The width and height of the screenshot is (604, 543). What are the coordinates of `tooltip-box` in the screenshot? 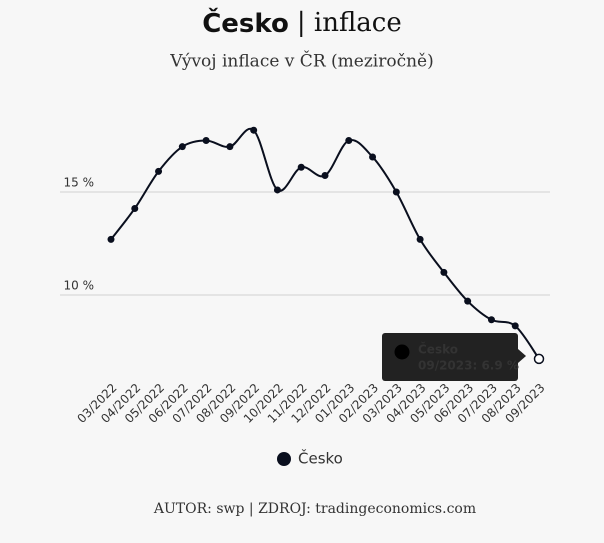 It's located at (450, 357).